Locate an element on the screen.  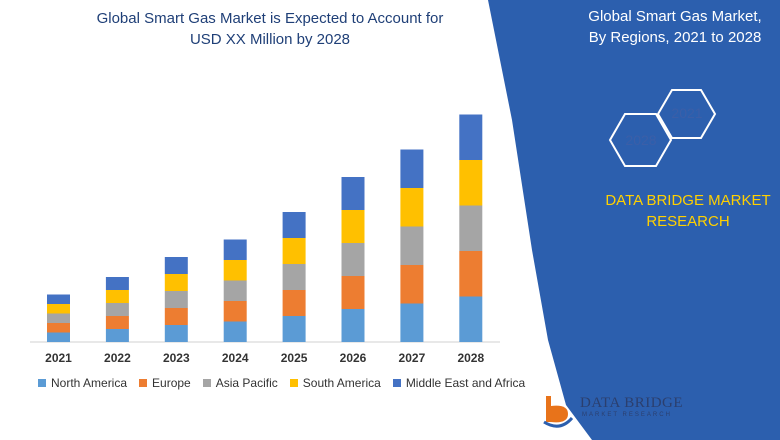
legend-label: Middle East and Africa is located at coordinates (465, 383).